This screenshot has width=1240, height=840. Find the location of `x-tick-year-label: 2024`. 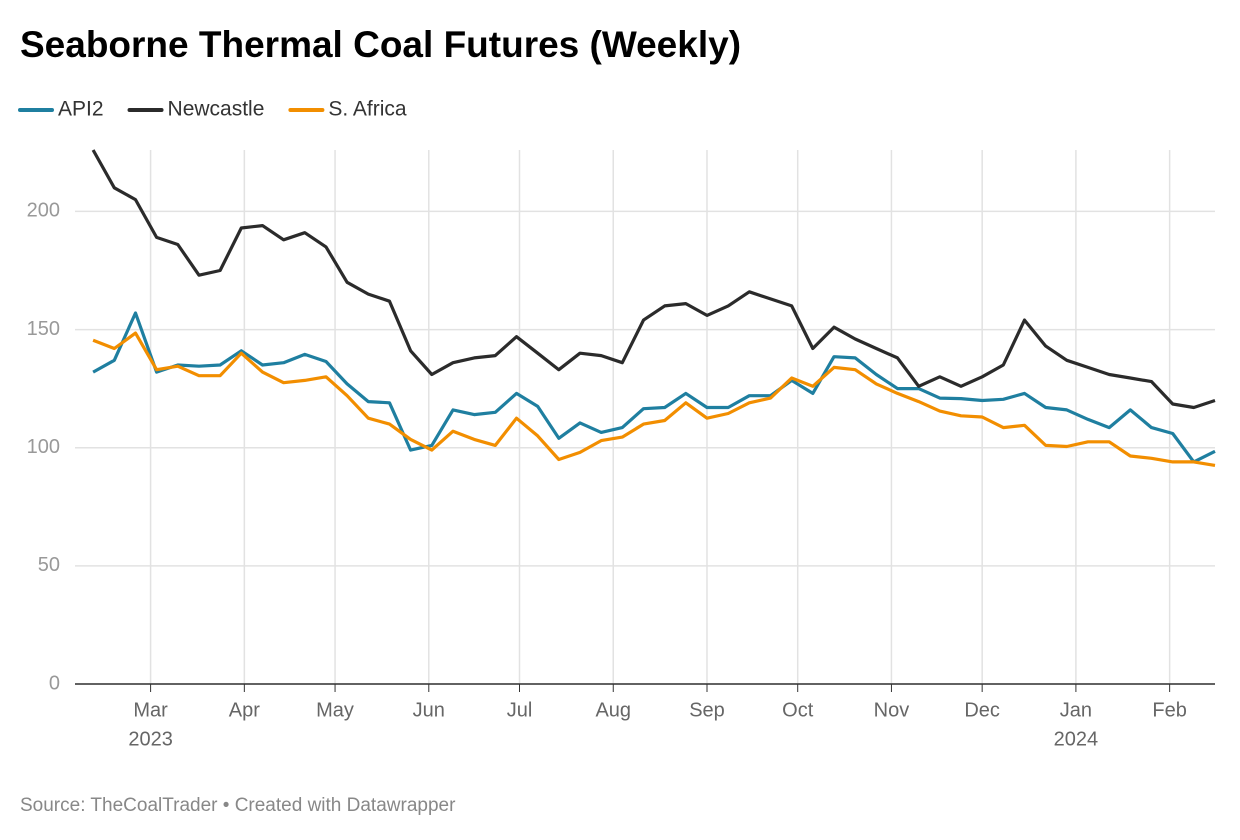

x-tick-year-label: 2024 is located at coordinates (1076, 739).